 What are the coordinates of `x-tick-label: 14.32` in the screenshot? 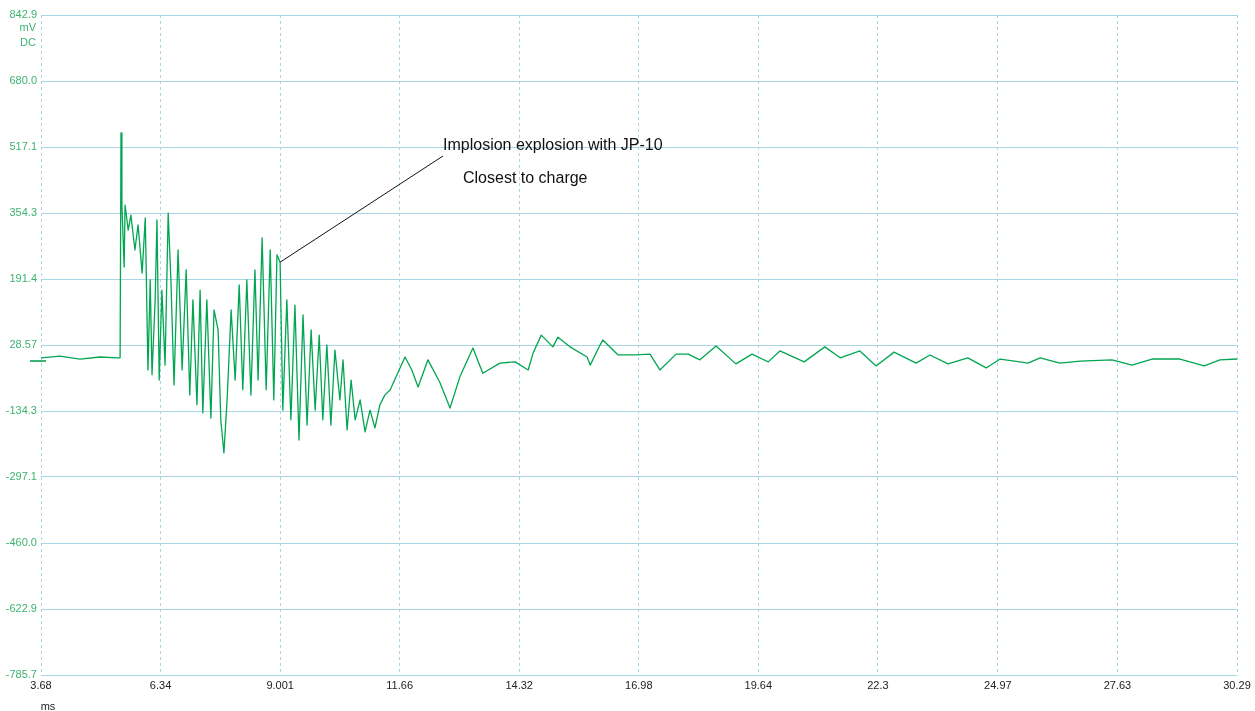 It's located at (519, 684).